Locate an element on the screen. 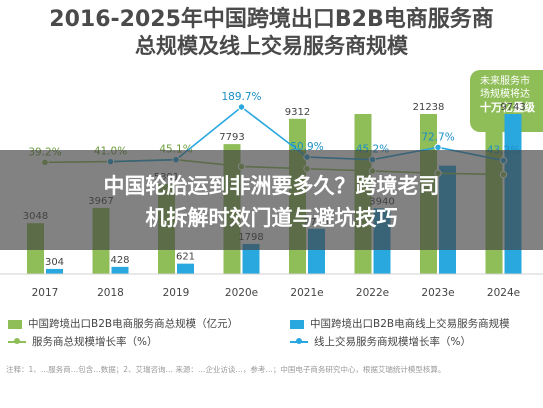  legend-item-online-growth: 线上交易服务商规模增长率（%） is located at coordinates (380, 341).